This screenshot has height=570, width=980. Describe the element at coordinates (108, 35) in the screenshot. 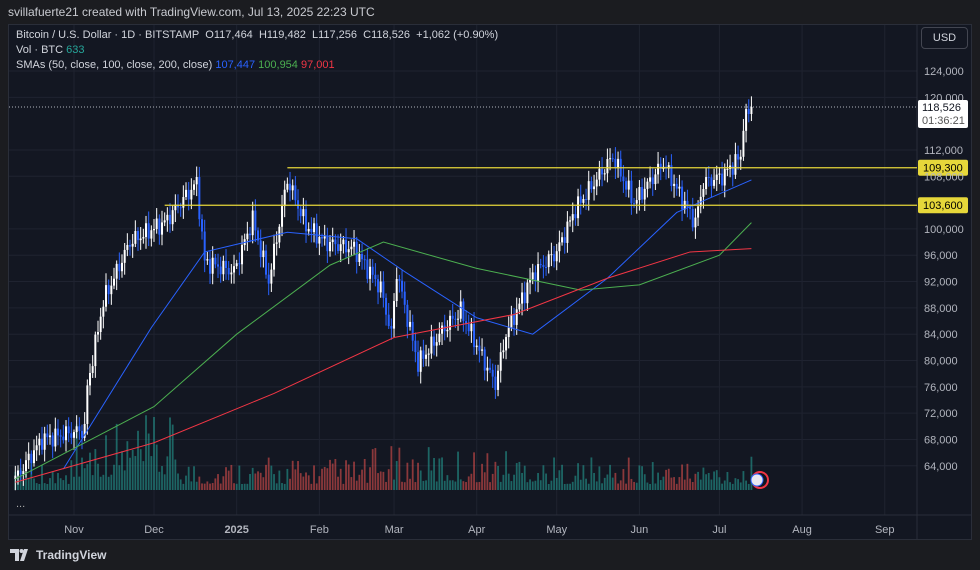

I see `symbol-name: Bitcoin / U.S. Dollar · 1D · BITSTAMP` at that location.